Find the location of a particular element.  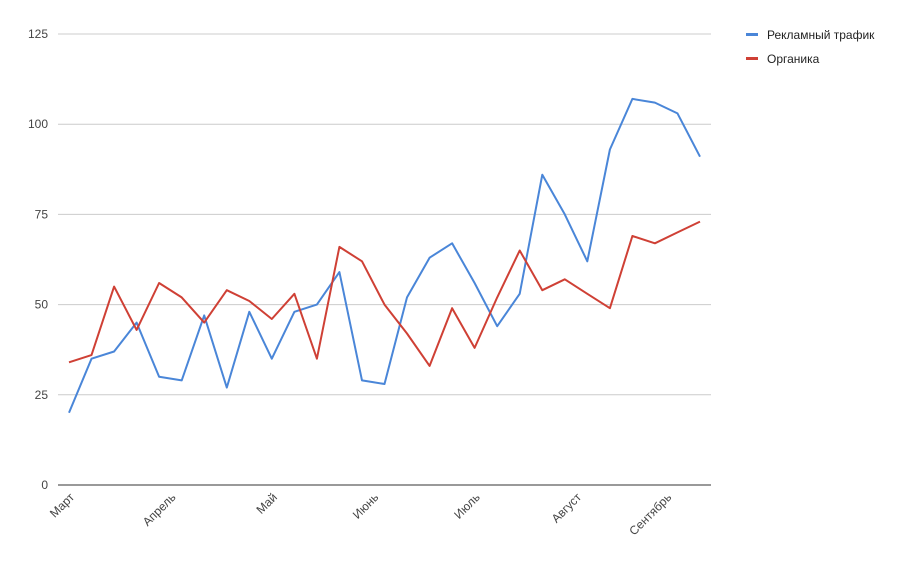

x-tick-label: Март is located at coordinates (62, 505).